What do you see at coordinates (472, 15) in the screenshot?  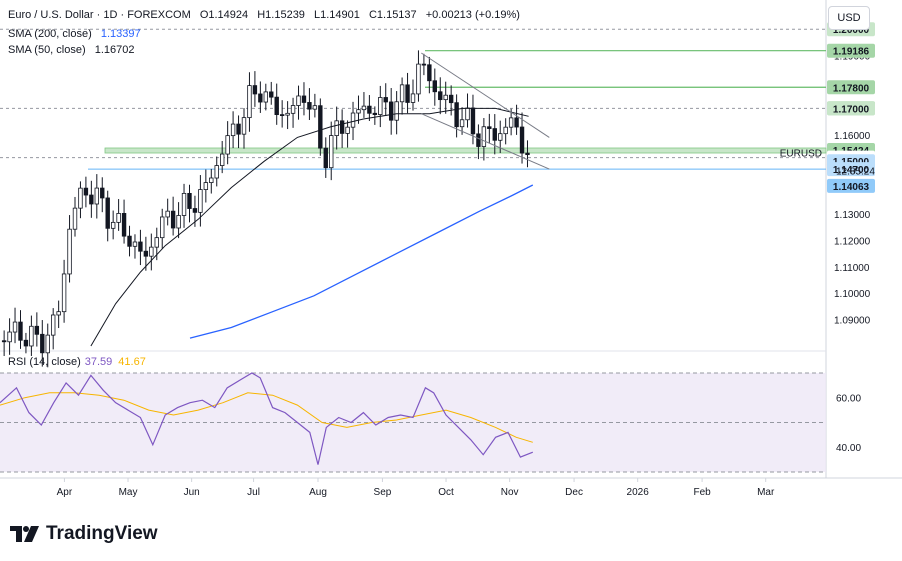 I see `change-value: +0.00213 (+0.19%)` at bounding box center [472, 15].